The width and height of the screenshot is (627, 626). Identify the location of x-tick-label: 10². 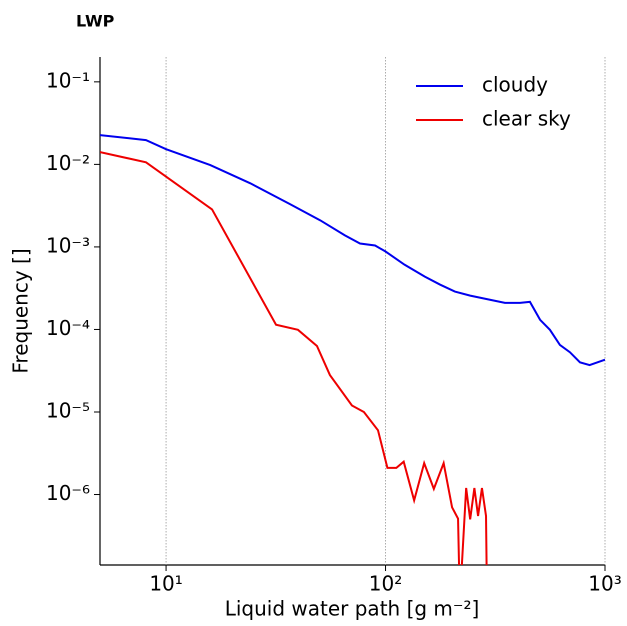
(385, 584).